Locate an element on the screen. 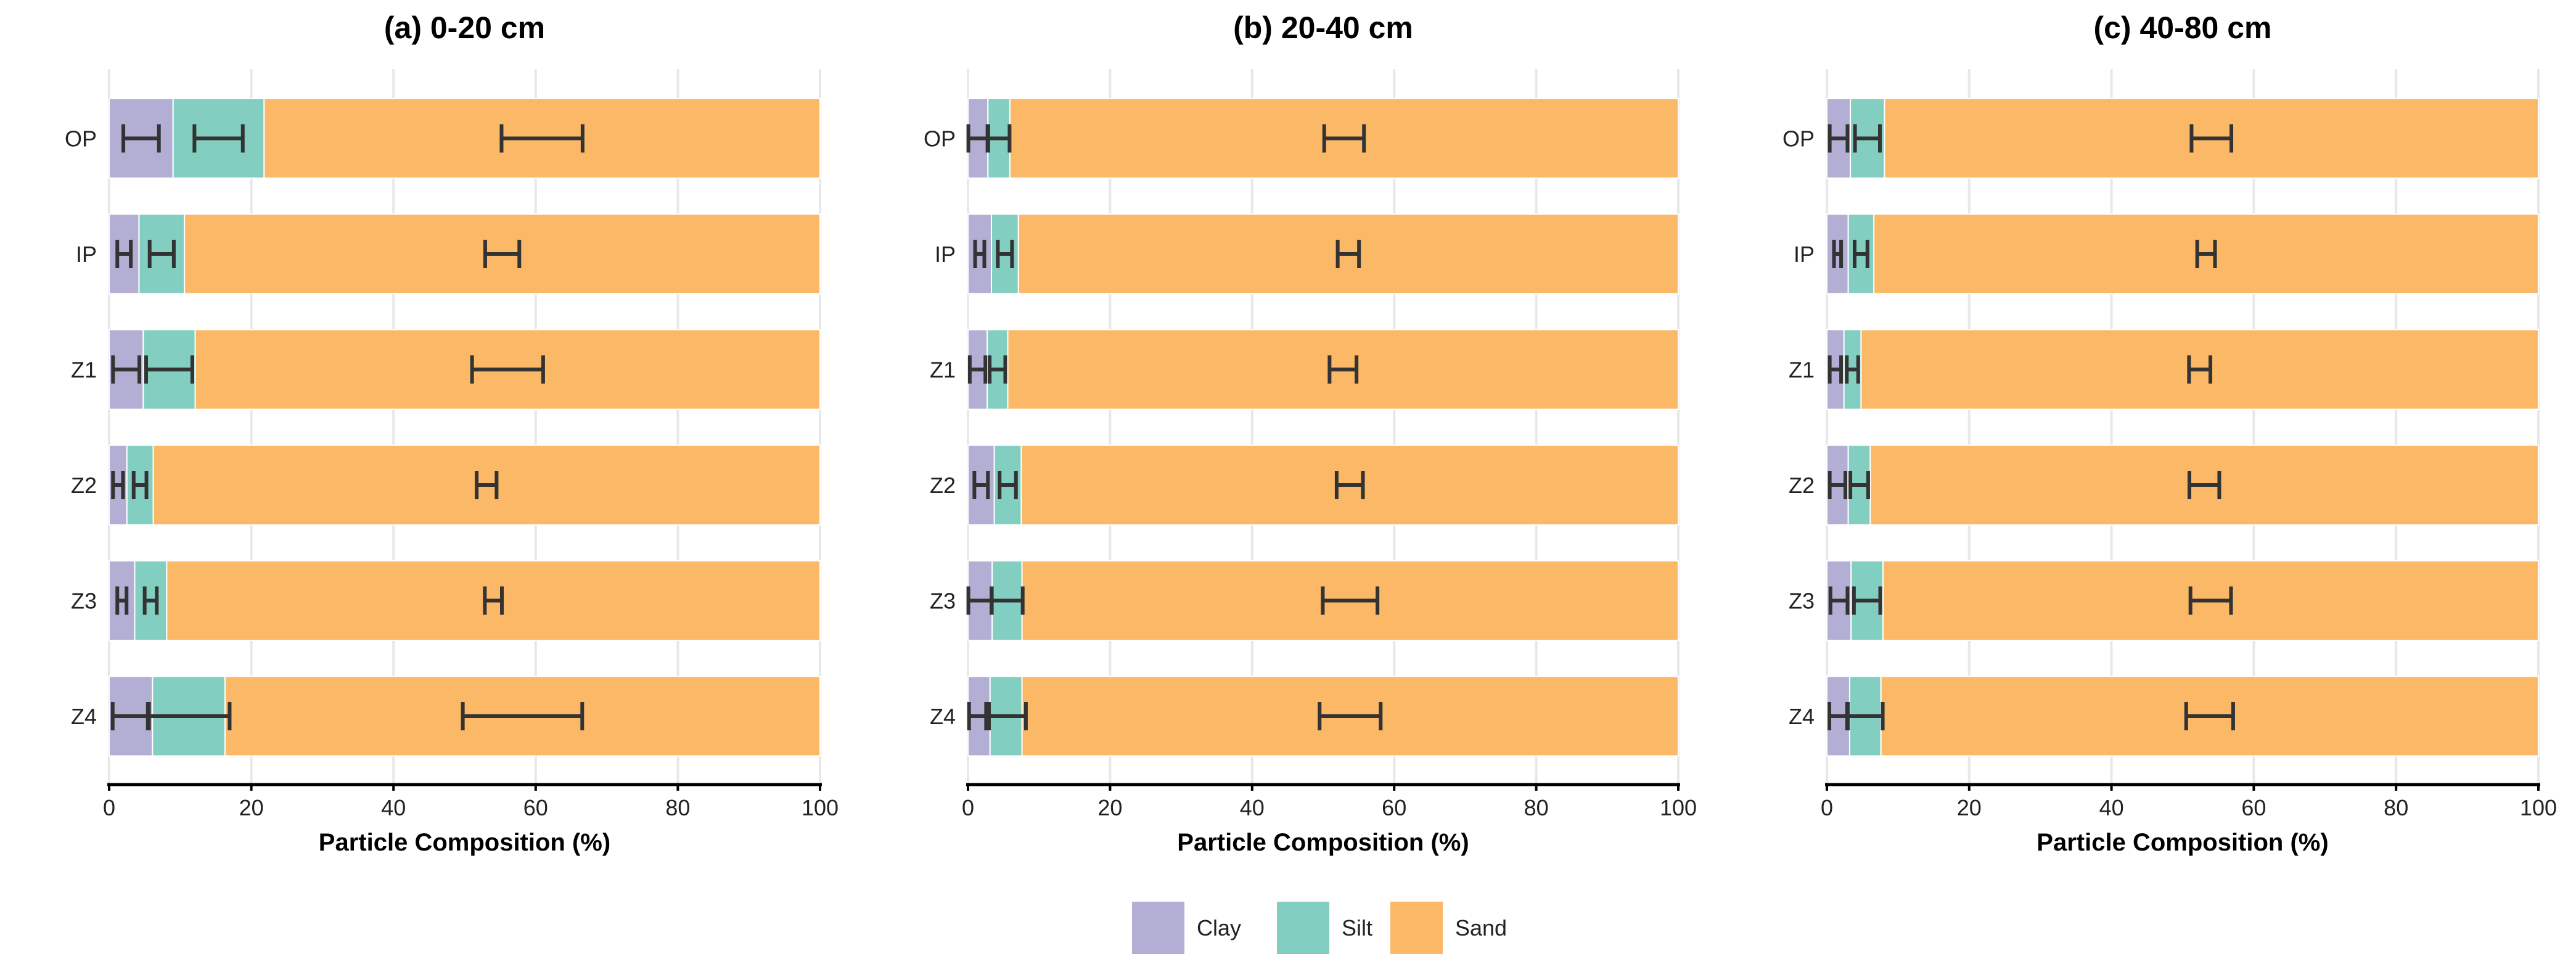  bar-sand is located at coordinates (1344, 138).